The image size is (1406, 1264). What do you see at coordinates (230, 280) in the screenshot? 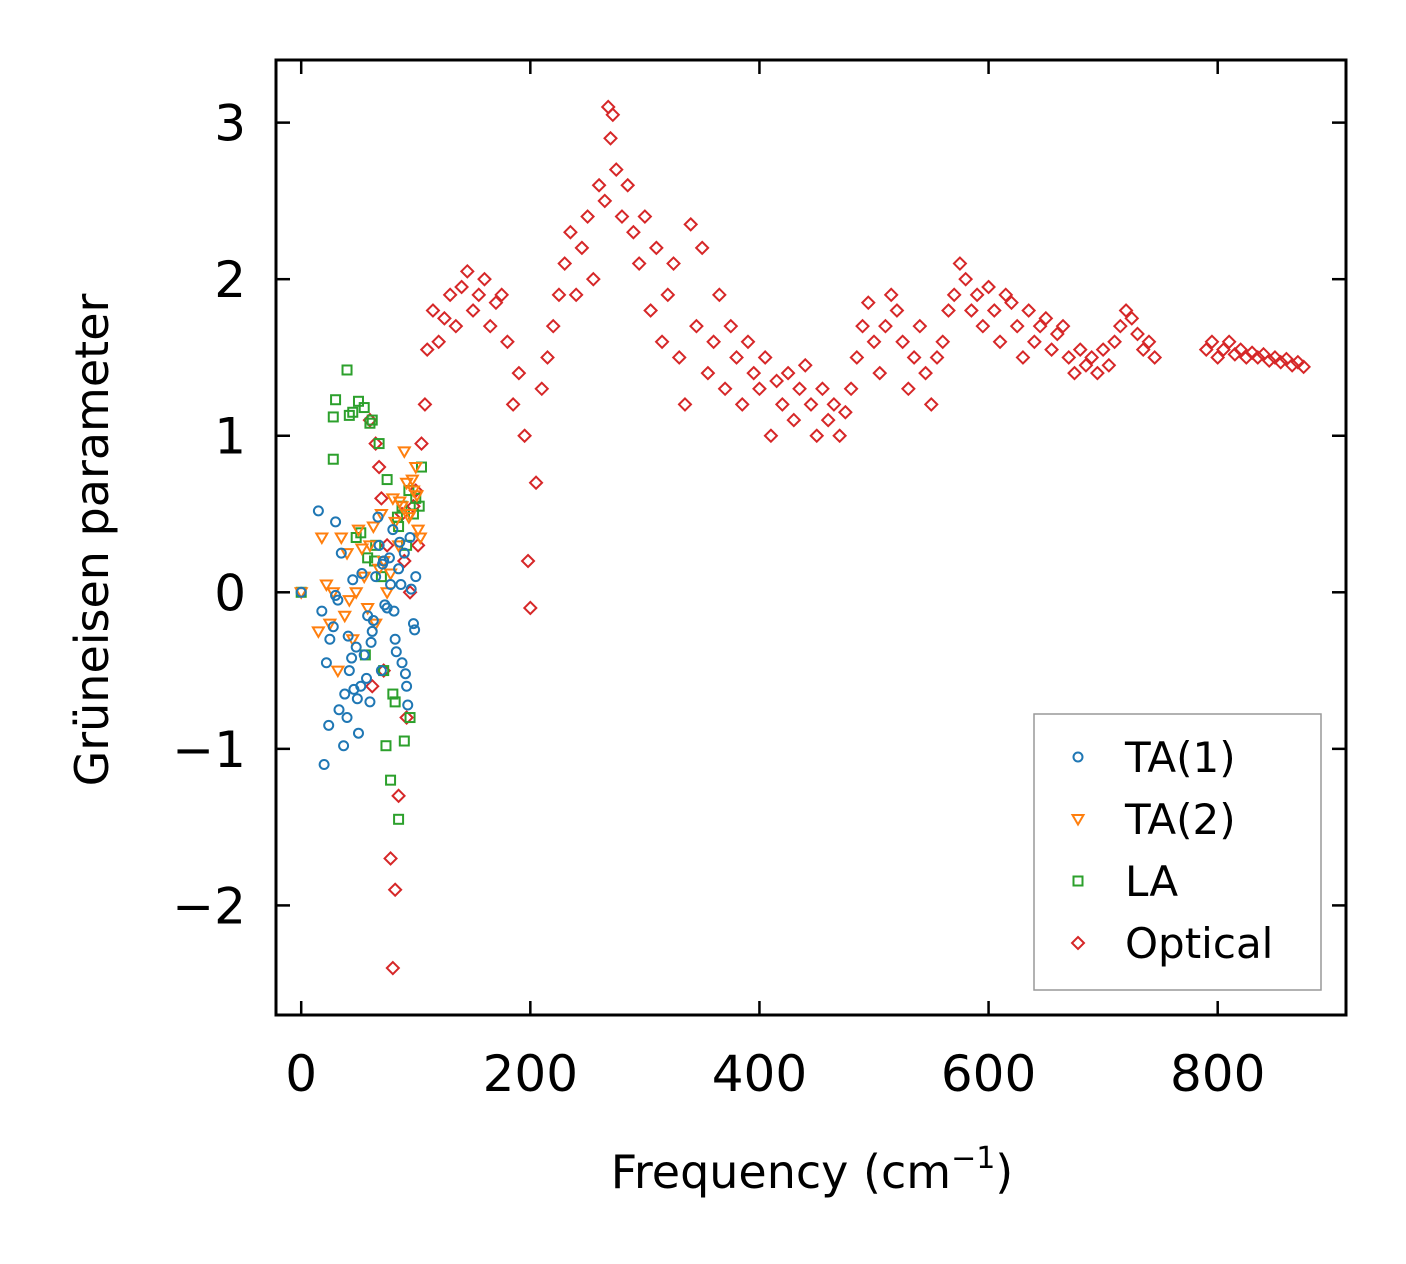
I see `y-tick-label: 2` at bounding box center [230, 280].